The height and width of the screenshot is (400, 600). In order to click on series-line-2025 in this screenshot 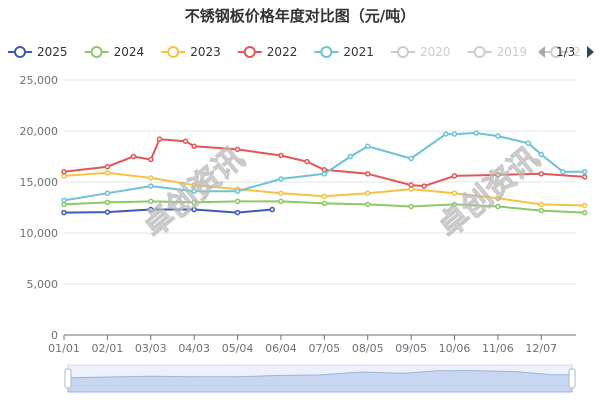, I will do `click(168, 211)`.